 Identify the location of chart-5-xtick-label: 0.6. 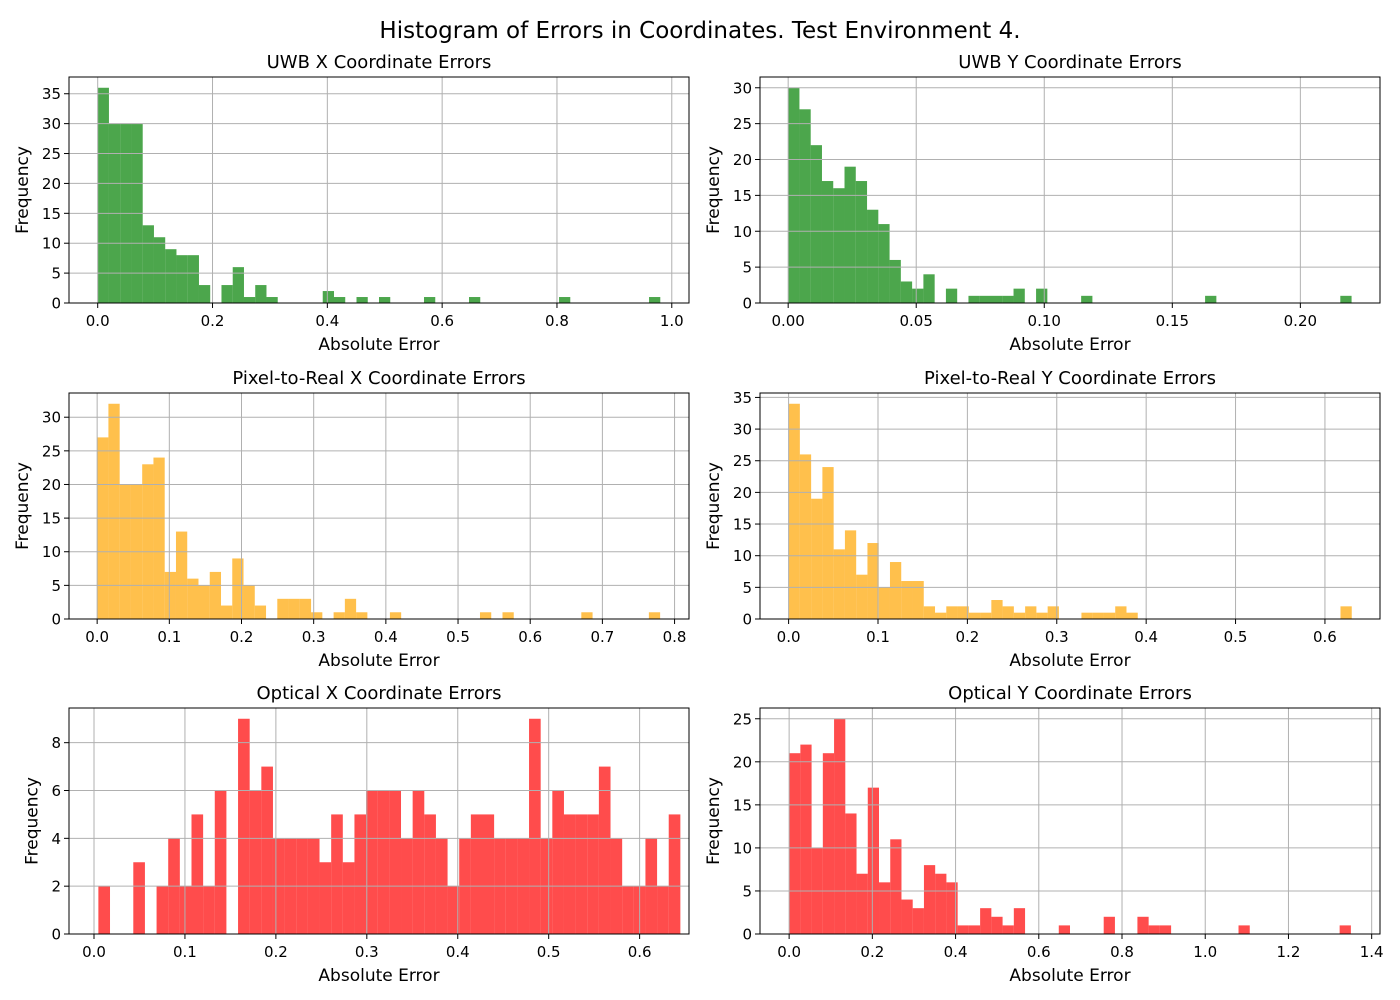
(640, 952).